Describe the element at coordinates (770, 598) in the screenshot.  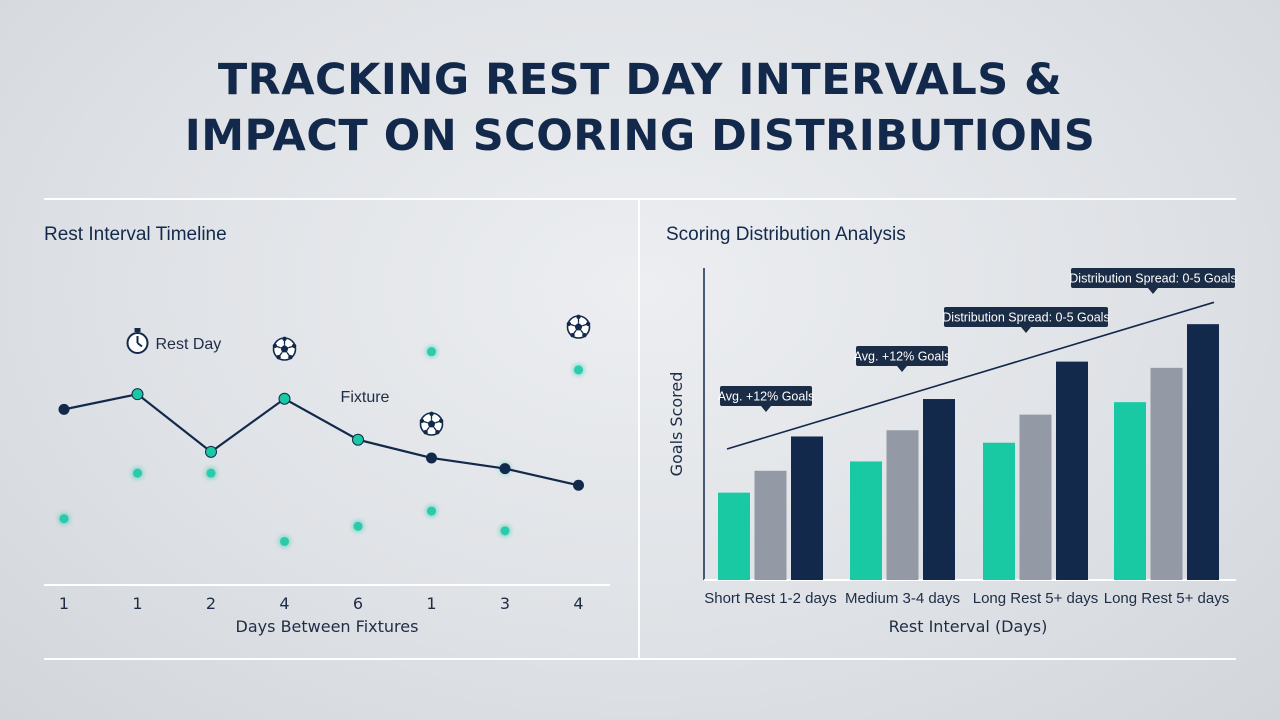
I see `category-label: Short Rest 1-2 days` at that location.